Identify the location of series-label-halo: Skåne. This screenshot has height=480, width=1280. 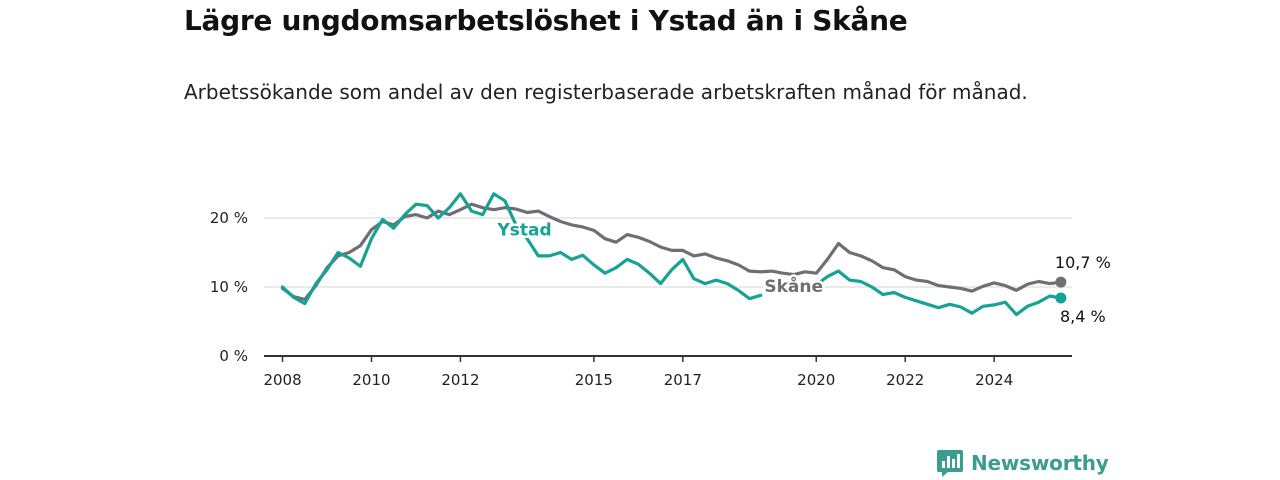
(793, 286).